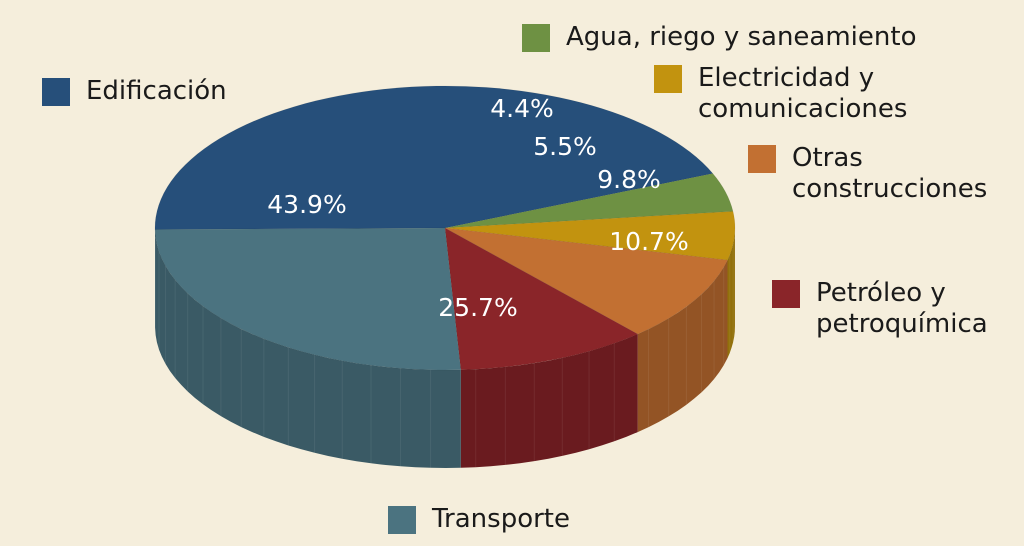 This screenshot has width=1024, height=546. Describe the element at coordinates (56, 92) in the screenshot. I see `legend-swatch-edificacion` at that location.